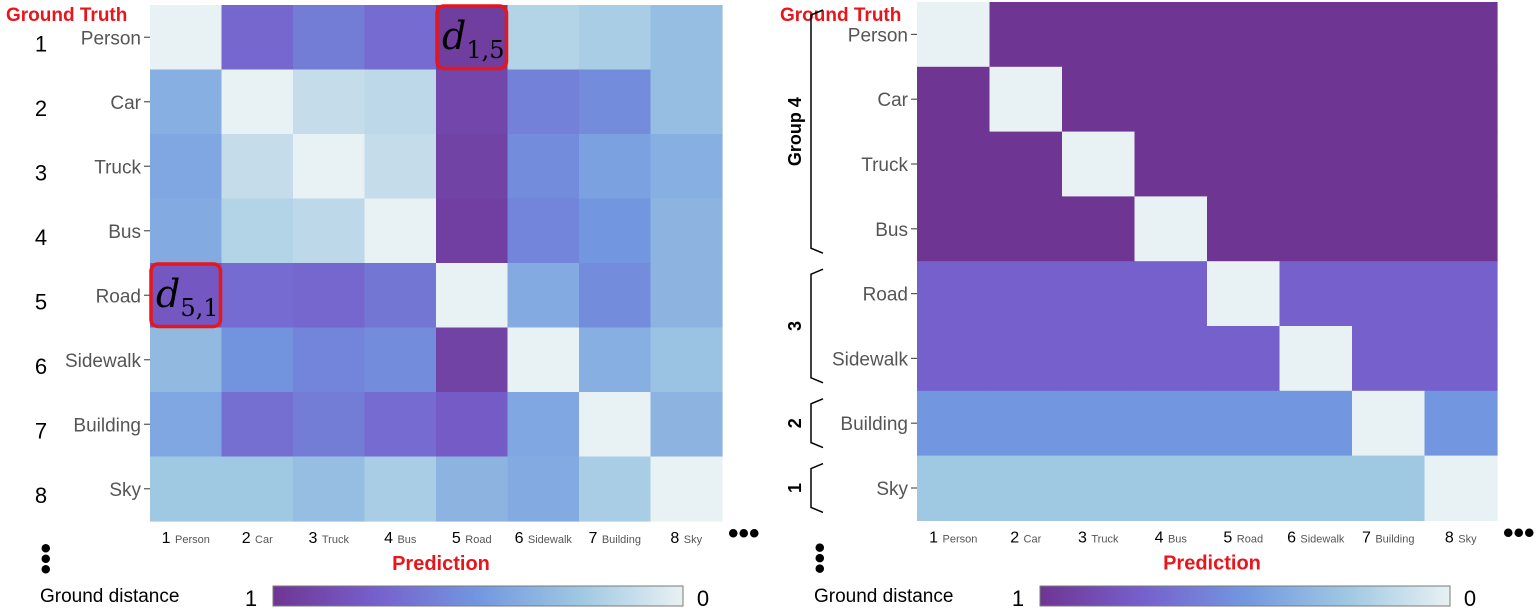 This screenshot has width=1539, height=614. I want to click on x-tick-label: 5 Road, so click(472, 538).